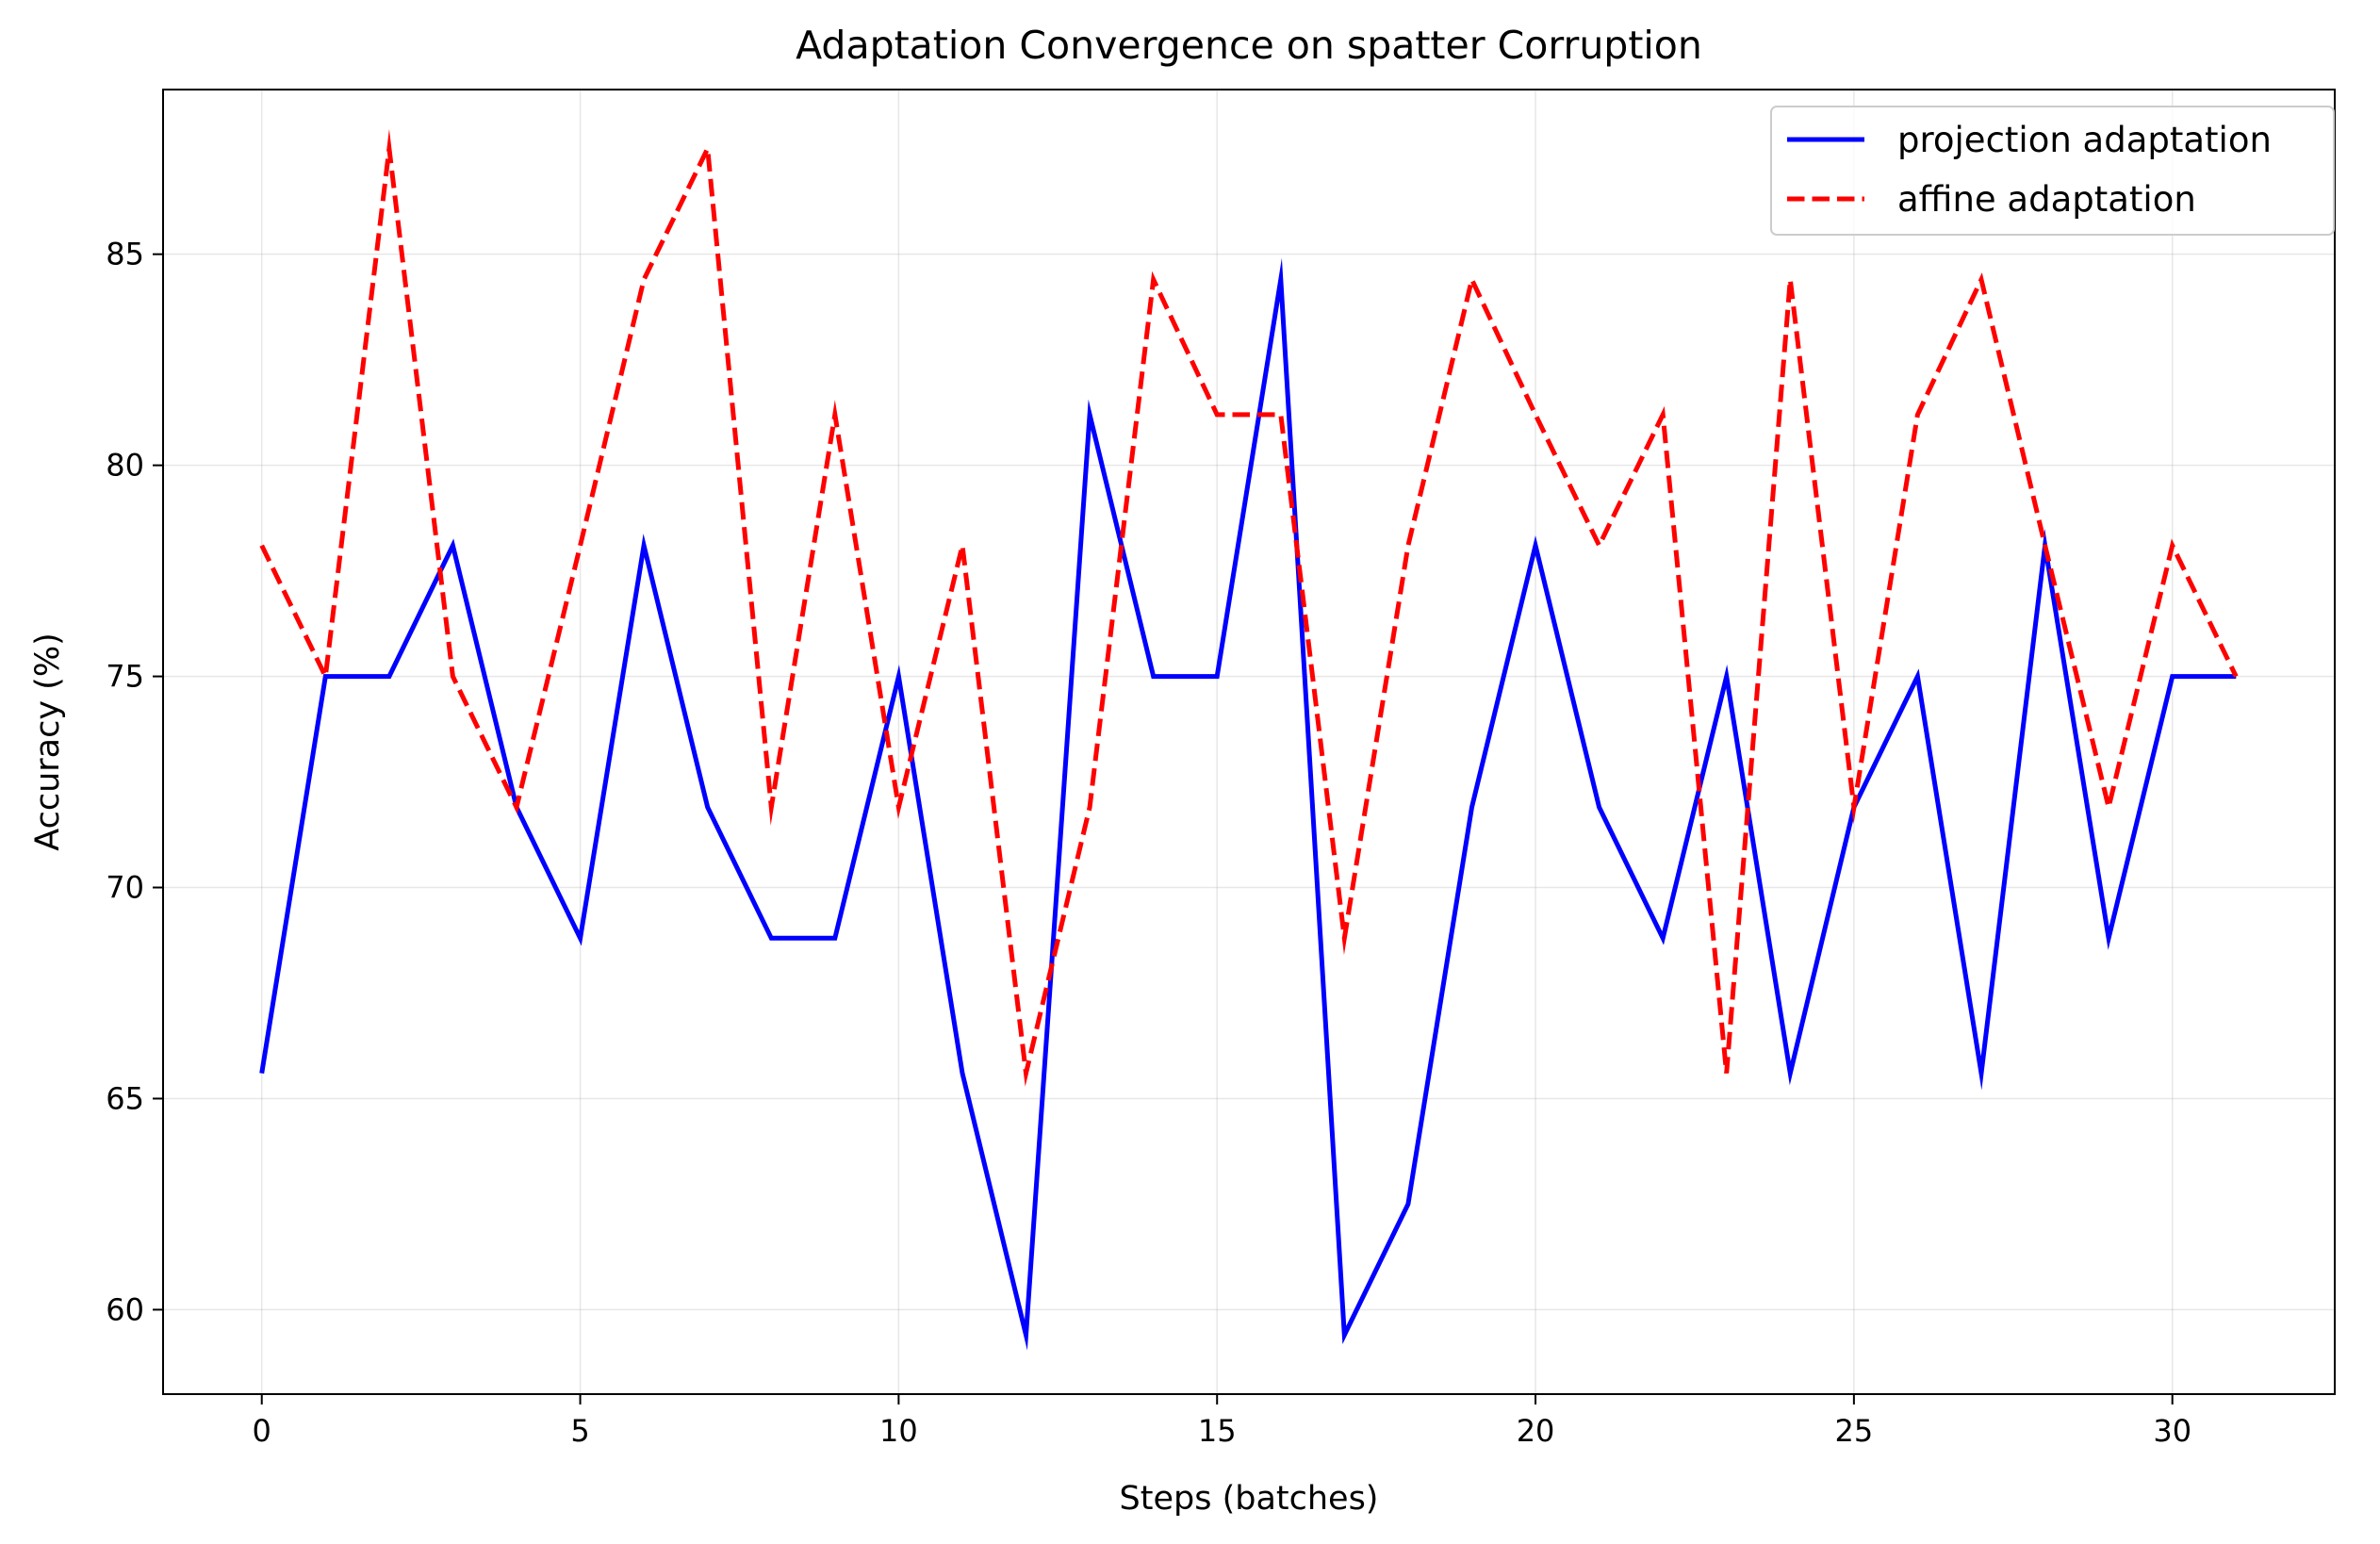 The height and width of the screenshot is (1544, 2380). Describe the element at coordinates (2046, 199) in the screenshot. I see `legend-label-2: affine adaptation` at that location.